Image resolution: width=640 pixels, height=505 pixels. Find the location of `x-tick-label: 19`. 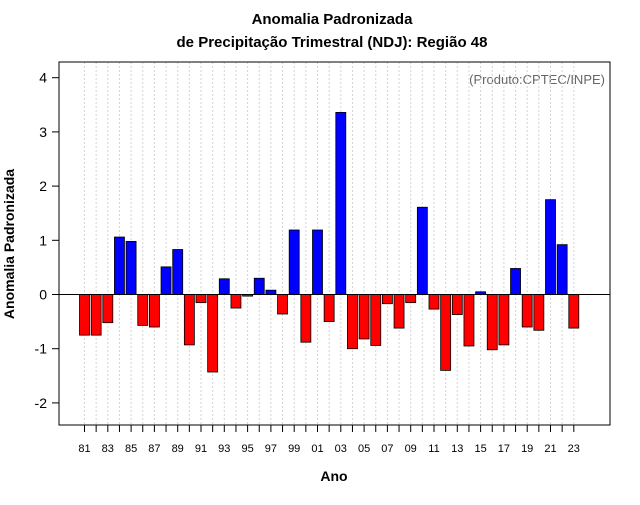

x-tick-label: 19 is located at coordinates (527, 449).